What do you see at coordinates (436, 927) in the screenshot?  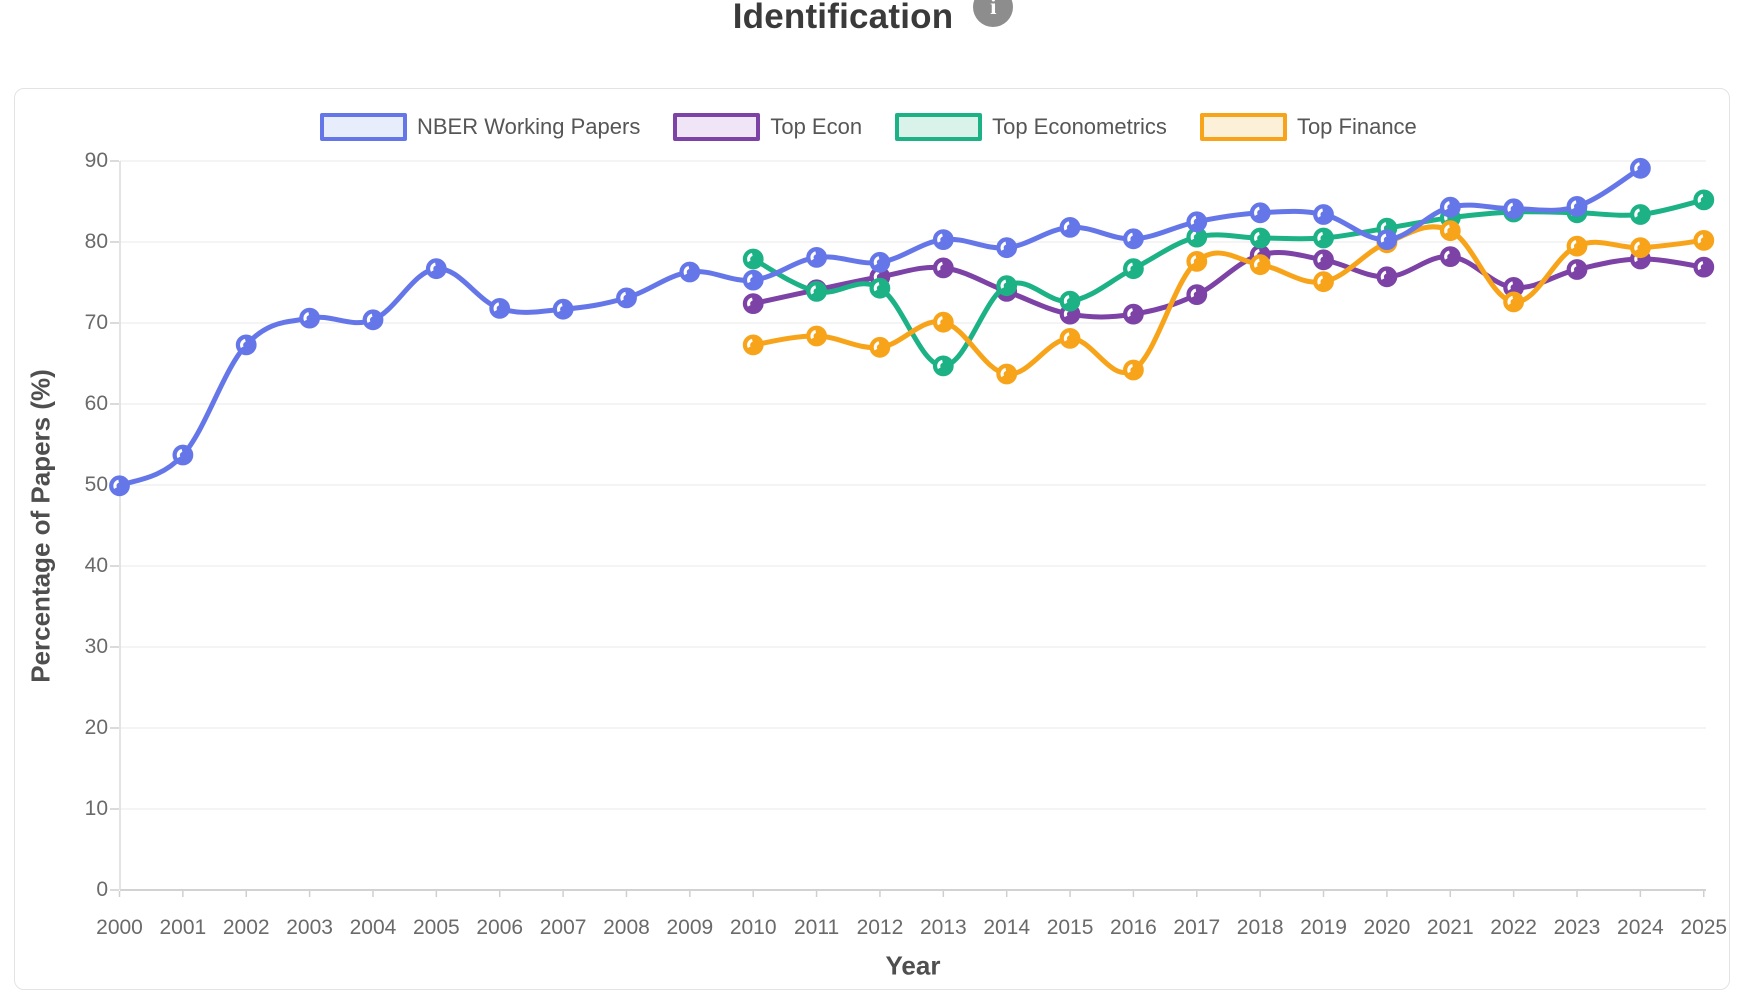 I see `x-tick-label: 2005` at bounding box center [436, 927].